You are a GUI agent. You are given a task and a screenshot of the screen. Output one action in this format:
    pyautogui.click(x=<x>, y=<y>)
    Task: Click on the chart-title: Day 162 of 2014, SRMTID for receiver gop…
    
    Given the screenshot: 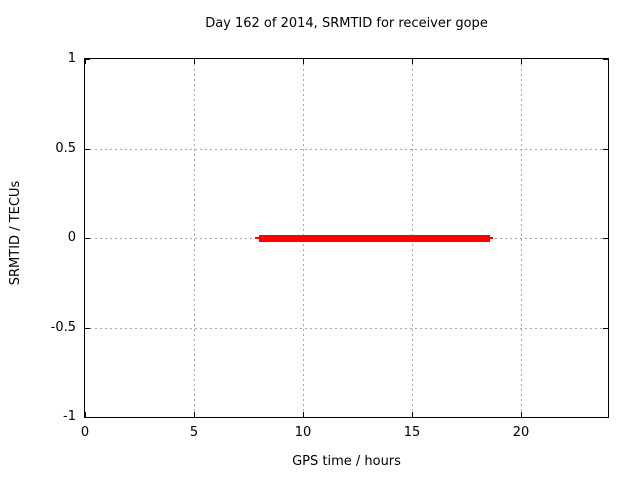 What is the action you would take?
    pyautogui.click(x=346, y=23)
    